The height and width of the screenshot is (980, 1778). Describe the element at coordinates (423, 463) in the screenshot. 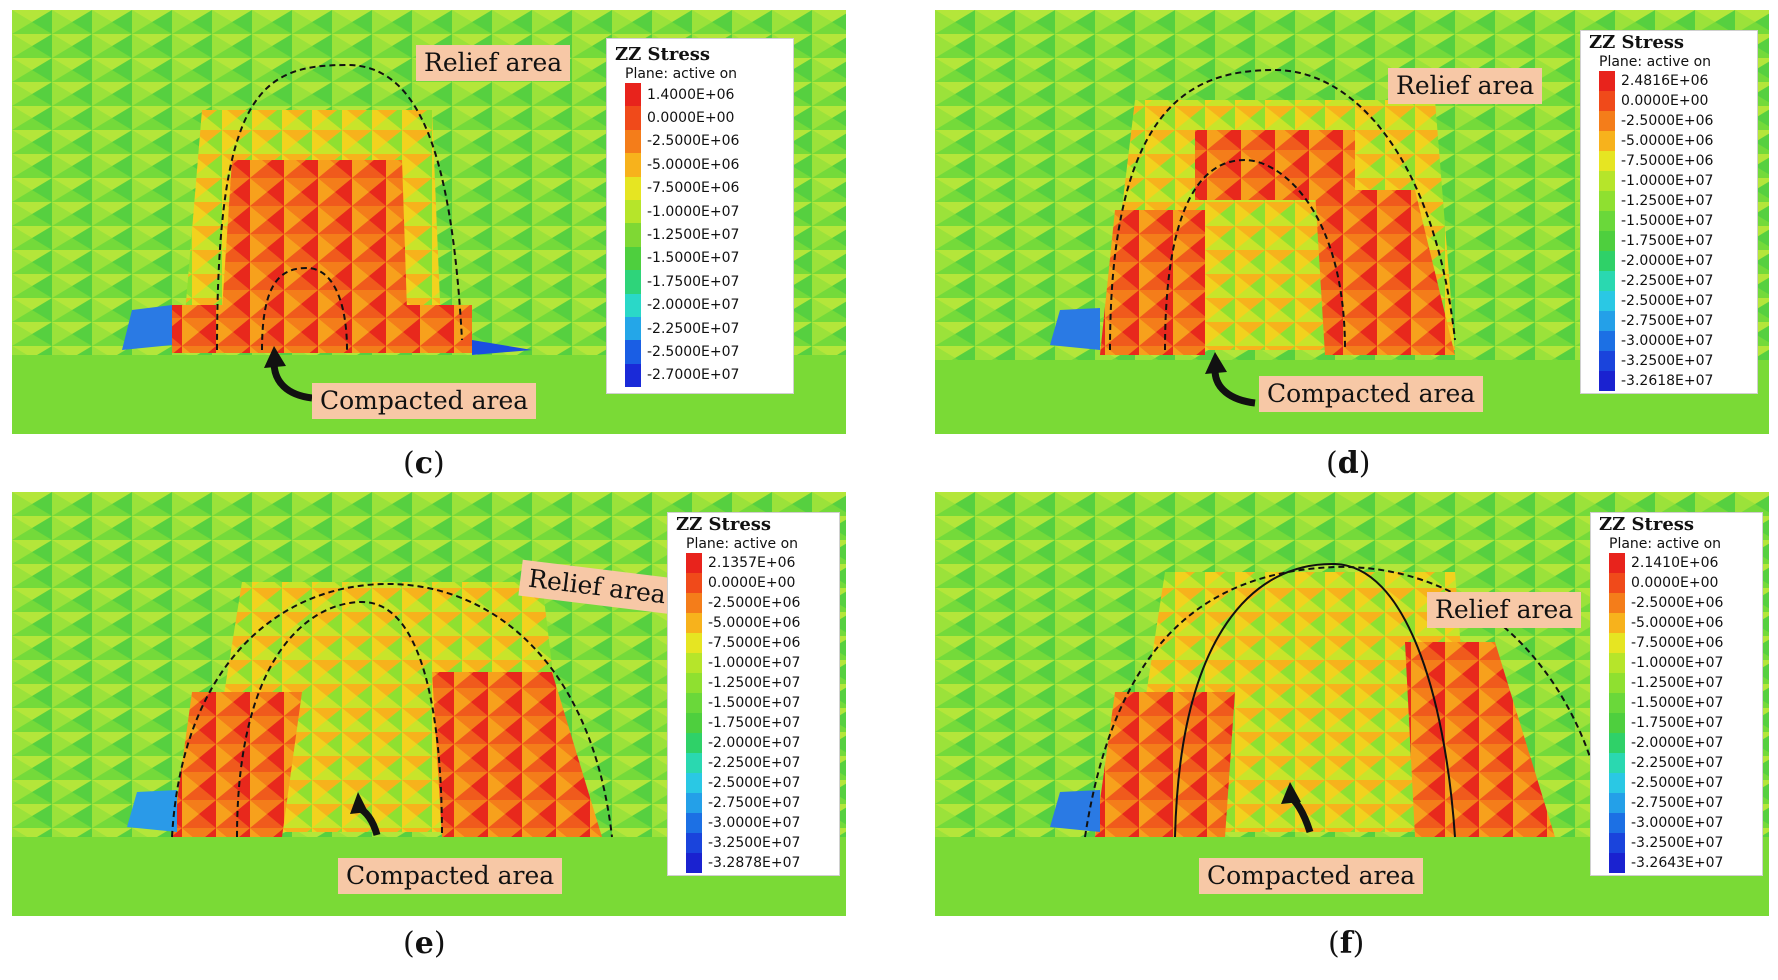

I see `caption-letter: c` at that location.